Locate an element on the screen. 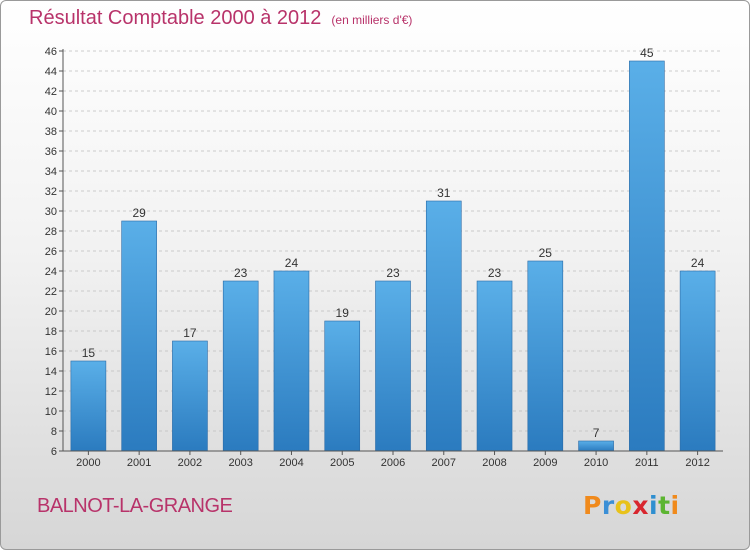 The height and width of the screenshot is (550, 750). proxiti-logo: Proxiti is located at coordinates (631, 505).